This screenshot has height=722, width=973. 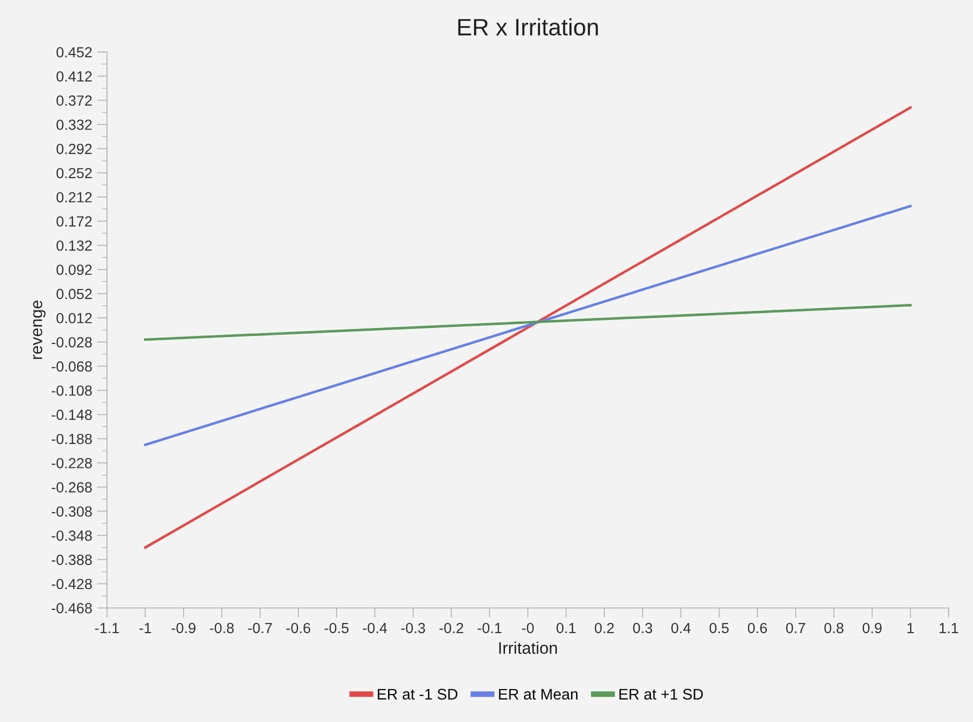 What do you see at coordinates (74, 294) in the screenshot?
I see `y-tick-label: 0.052` at bounding box center [74, 294].